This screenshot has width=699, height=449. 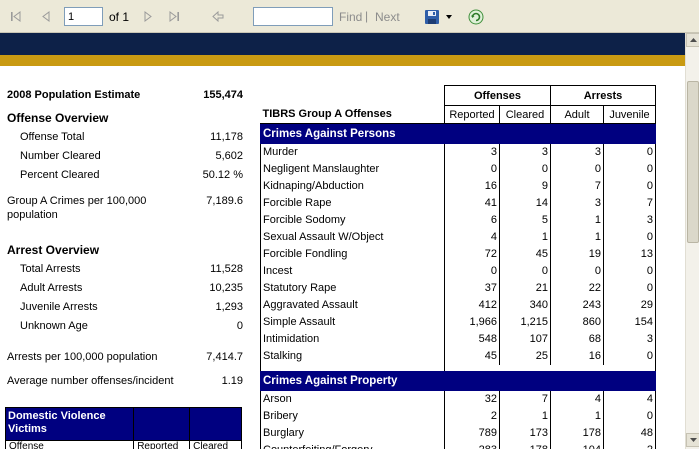 What do you see at coordinates (525, 152) in the screenshot?
I see `cleared-cell: 3` at bounding box center [525, 152].